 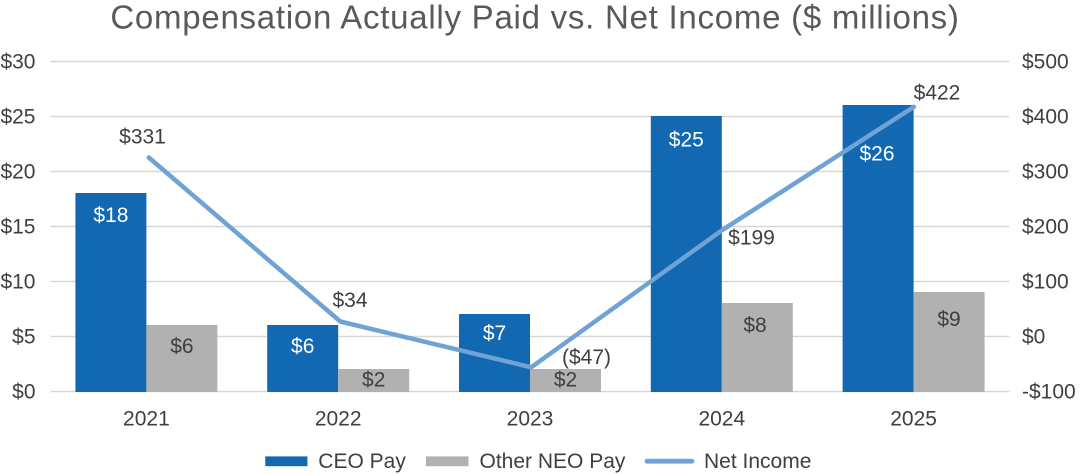 What do you see at coordinates (1045, 227) in the screenshot?
I see `svg-text: $200` at bounding box center [1045, 227].